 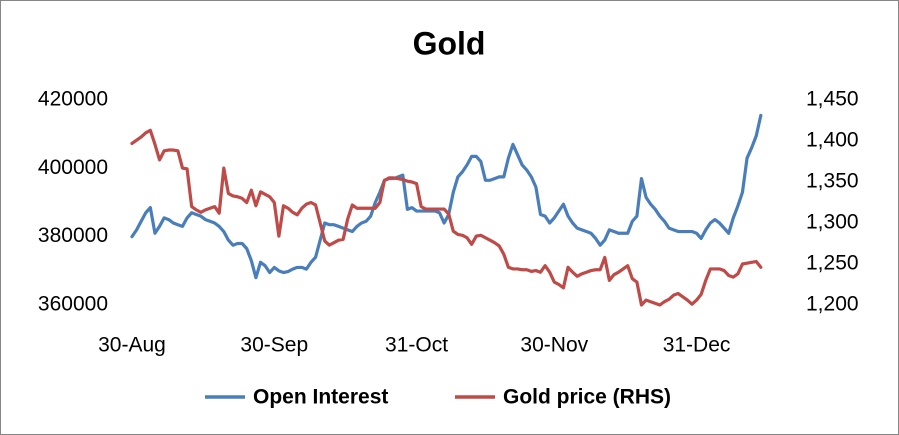 I want to click on legend-label: Open Interest, so click(x=320, y=397).